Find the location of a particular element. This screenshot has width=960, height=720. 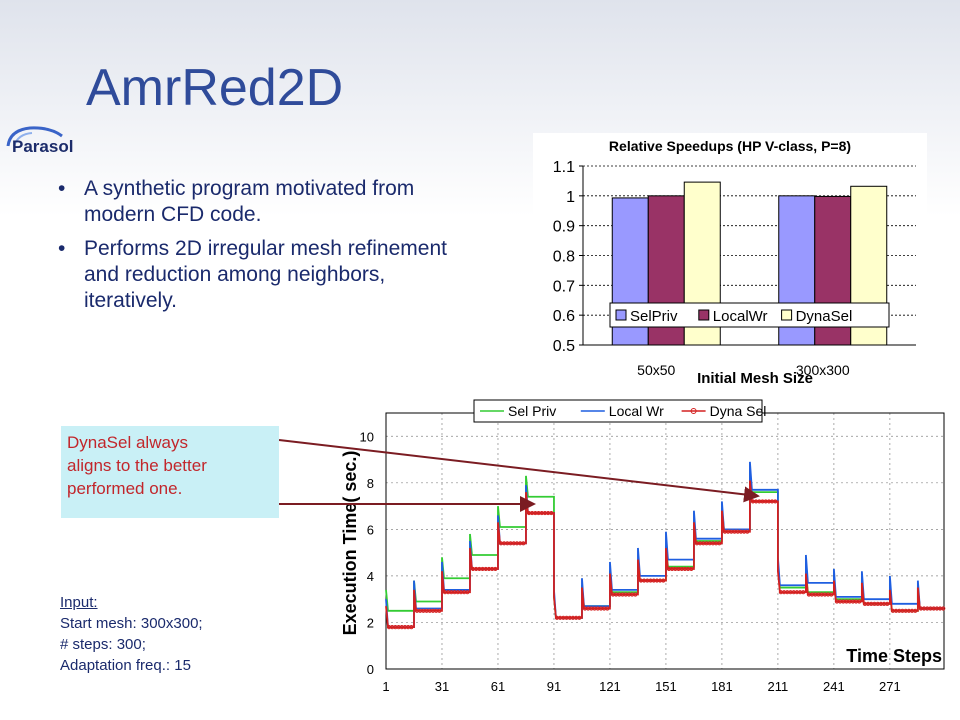

y-tick-label: 2 is located at coordinates (370, 622).